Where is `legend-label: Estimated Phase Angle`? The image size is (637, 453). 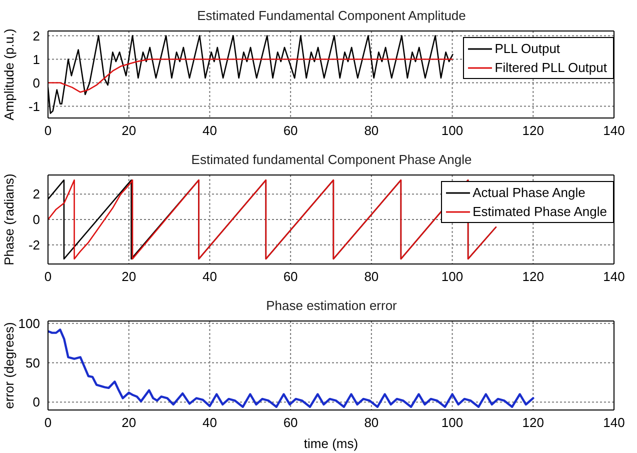 legend-label: Estimated Phase Angle is located at coordinates (539, 212).